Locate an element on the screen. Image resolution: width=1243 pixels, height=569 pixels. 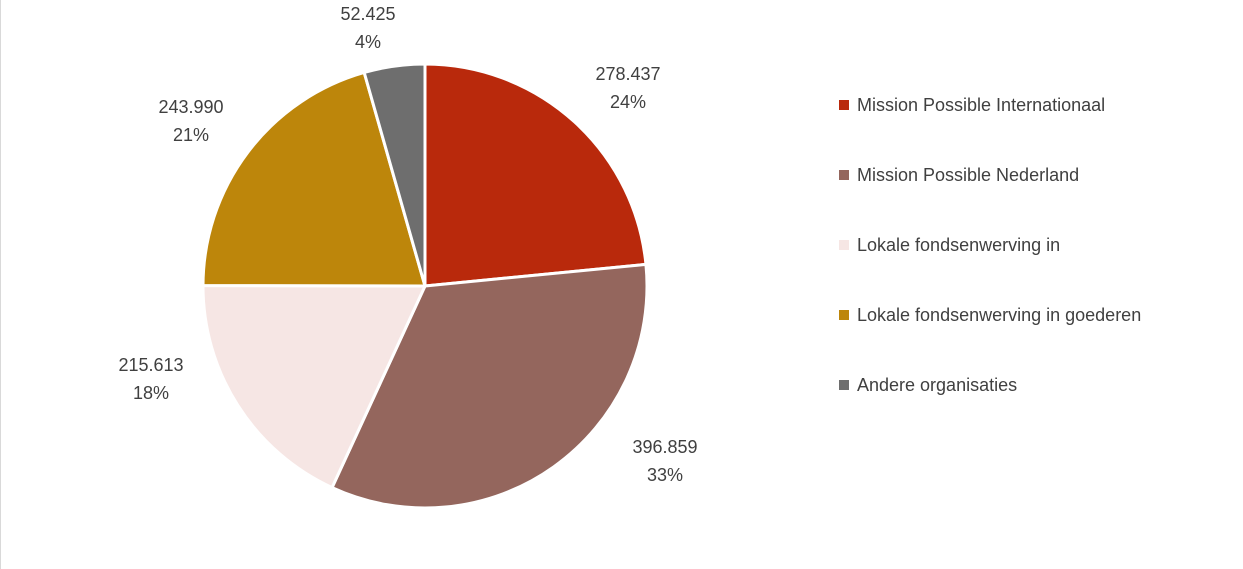
legend-label: Mission Possible Internationaal is located at coordinates (981, 104).